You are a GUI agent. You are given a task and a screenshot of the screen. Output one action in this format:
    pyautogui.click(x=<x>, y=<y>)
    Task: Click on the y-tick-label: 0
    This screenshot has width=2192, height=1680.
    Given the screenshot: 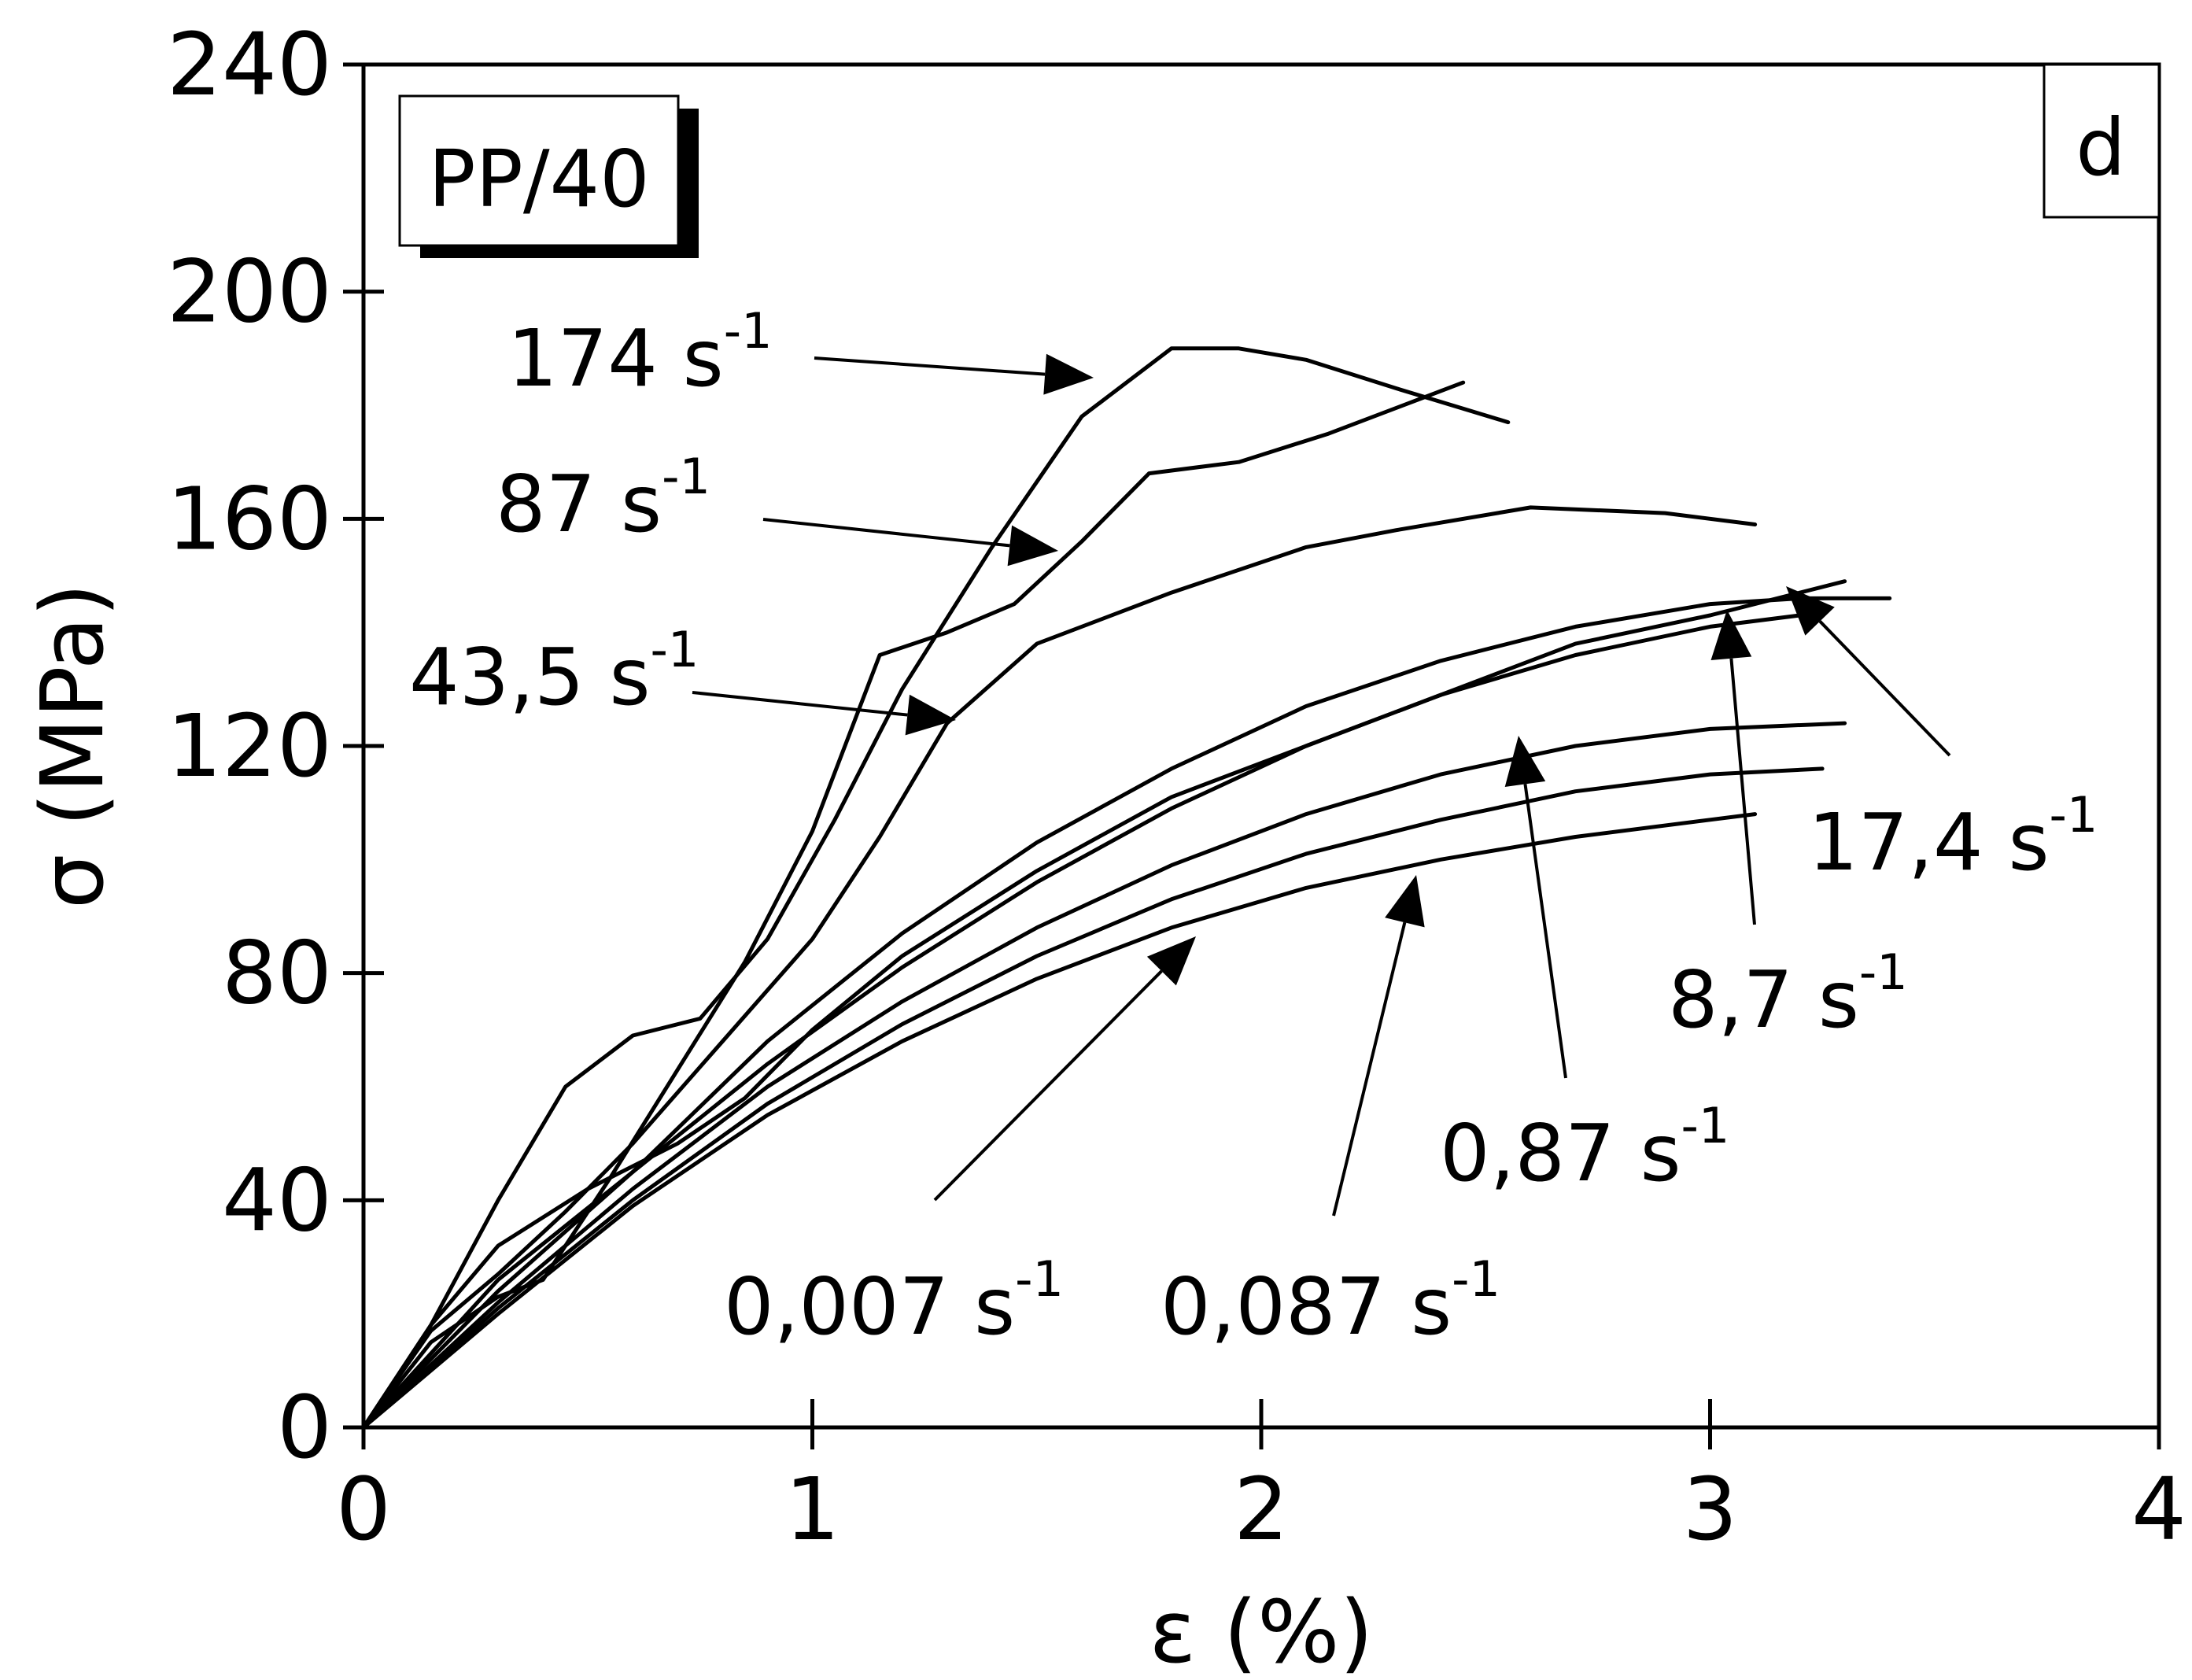 What is the action you would take?
    pyautogui.click(x=304, y=1427)
    